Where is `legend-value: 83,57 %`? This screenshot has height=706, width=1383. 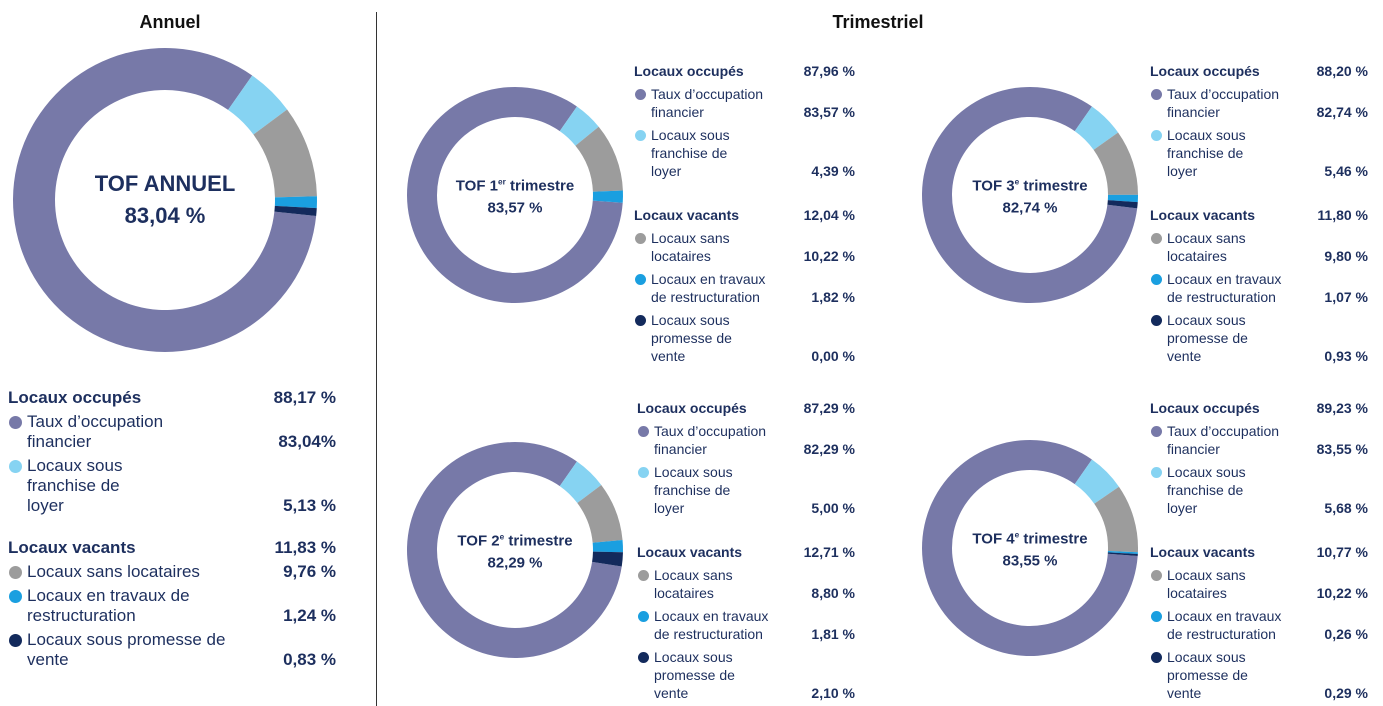
legend-value: 83,57 % is located at coordinates (829, 112).